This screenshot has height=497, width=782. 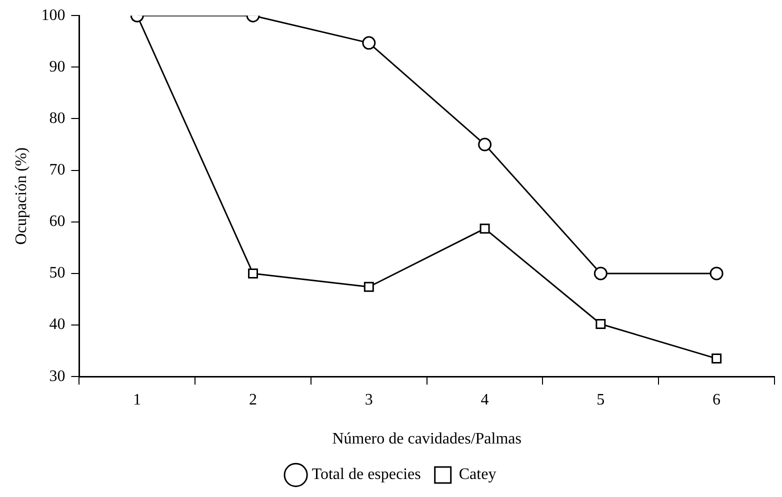 What do you see at coordinates (57, 221) in the screenshot?
I see `y-tick-label: 60` at bounding box center [57, 221].